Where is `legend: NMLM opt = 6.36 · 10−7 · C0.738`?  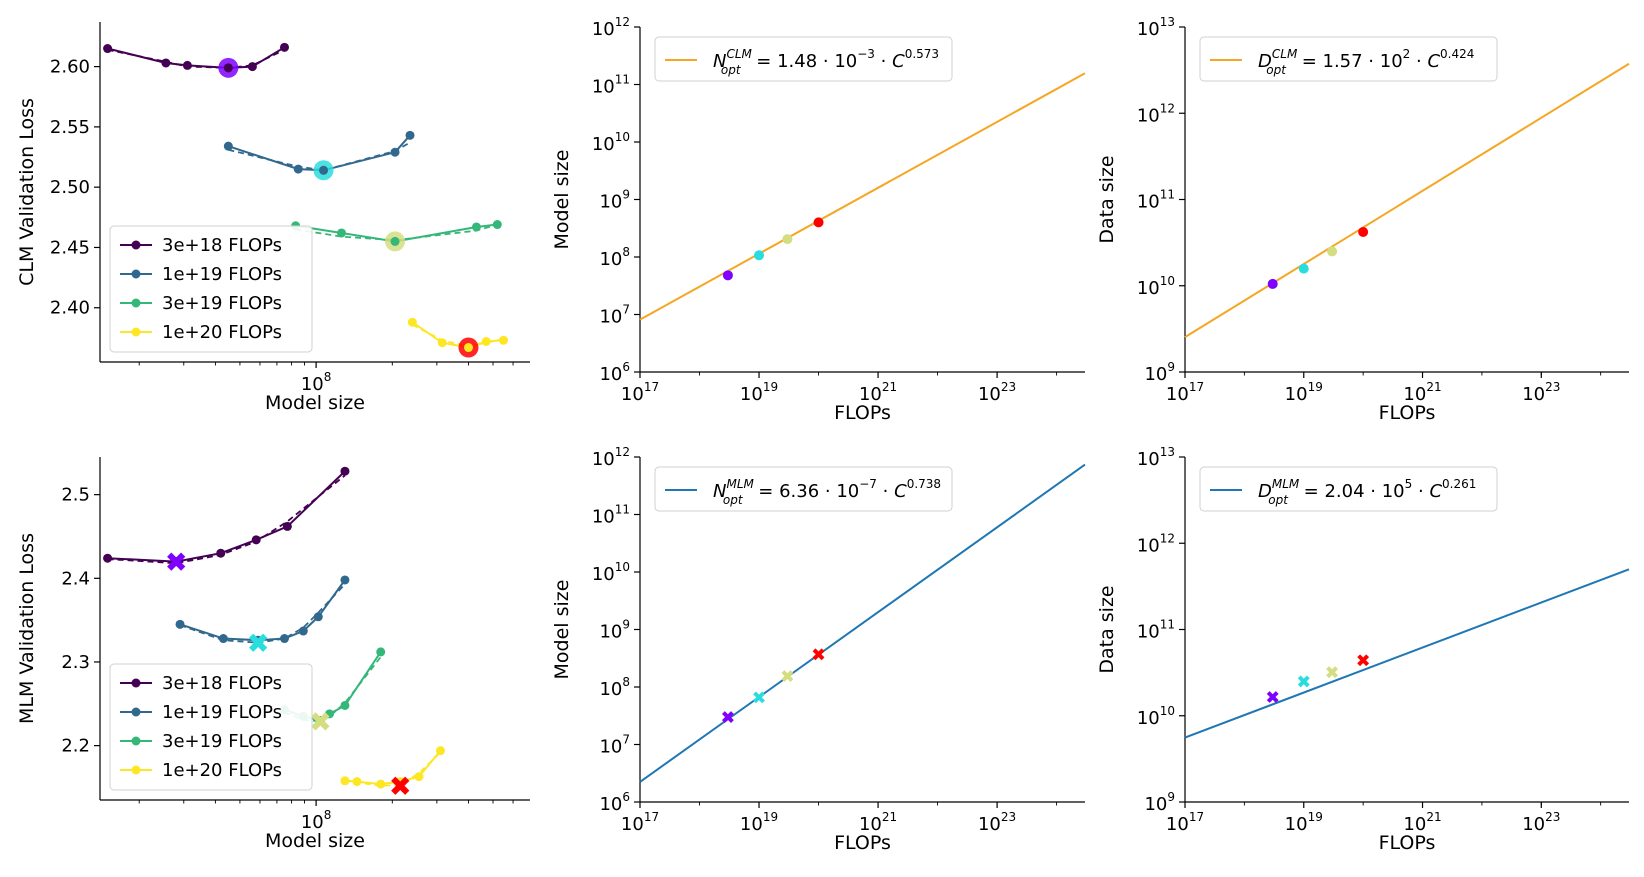
legend: NMLM opt = 6.36 · 10−7 · C0.738 is located at coordinates (803, 489).